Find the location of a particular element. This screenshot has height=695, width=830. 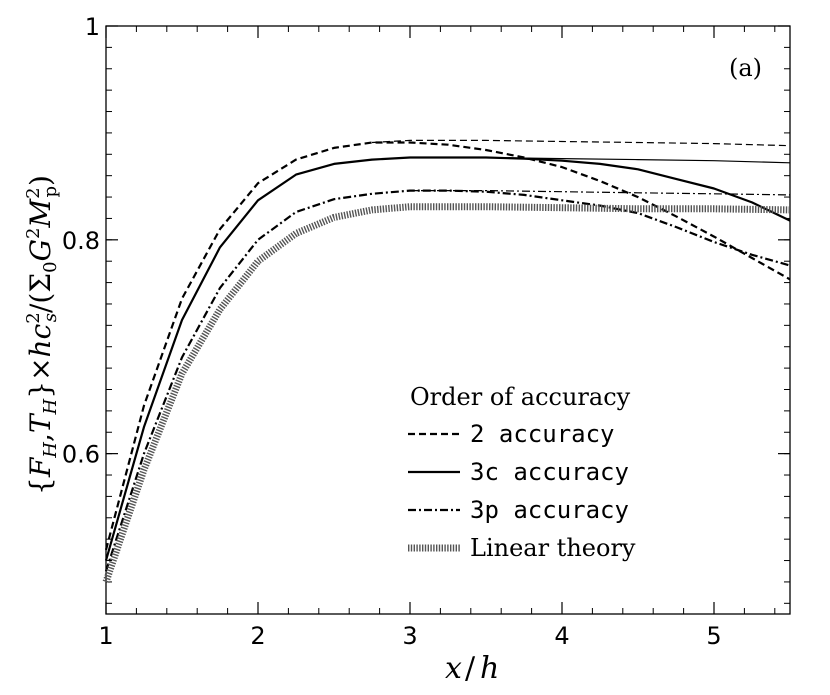

y-tick-label: 1 is located at coordinates (92, 27).